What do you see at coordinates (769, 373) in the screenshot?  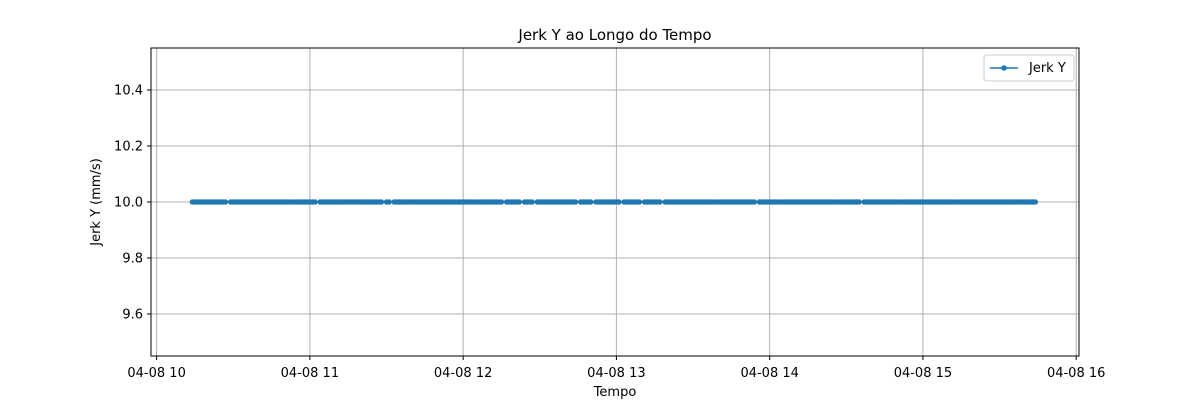 I see `x-tick-label: 04-08 14` at bounding box center [769, 373].